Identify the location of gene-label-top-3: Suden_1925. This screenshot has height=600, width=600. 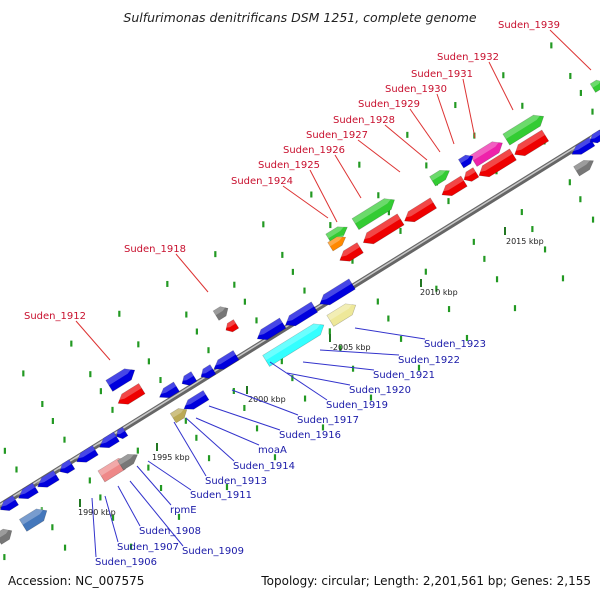
(289, 165).